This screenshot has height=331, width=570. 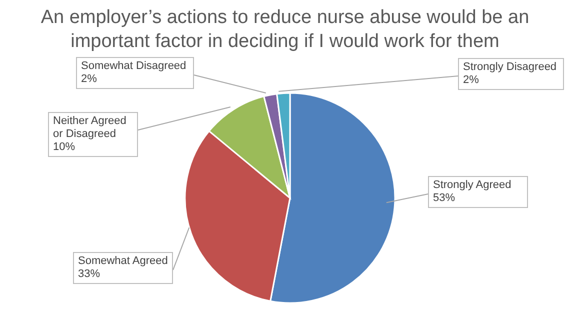 What do you see at coordinates (285, 30) in the screenshot?
I see `chart-title: An employer’s actions to reduce nurse abuse would be an important factor in deciding if I would work for them` at bounding box center [285, 30].